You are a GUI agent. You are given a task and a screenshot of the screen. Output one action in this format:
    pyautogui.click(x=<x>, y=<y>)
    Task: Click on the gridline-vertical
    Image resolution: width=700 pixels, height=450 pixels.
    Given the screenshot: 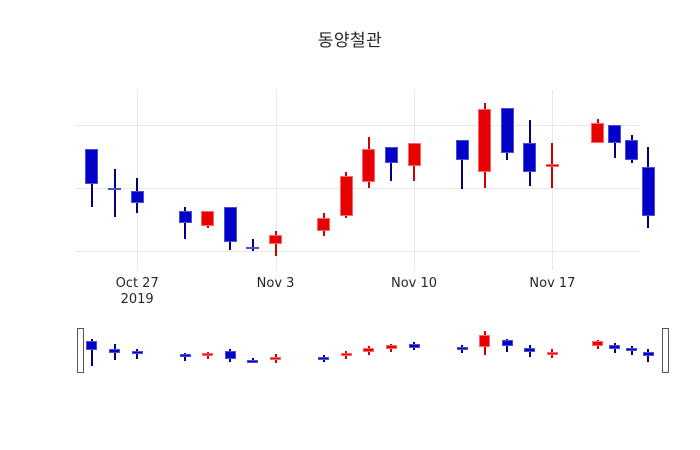 What is the action you would take?
    pyautogui.click(x=276, y=180)
    